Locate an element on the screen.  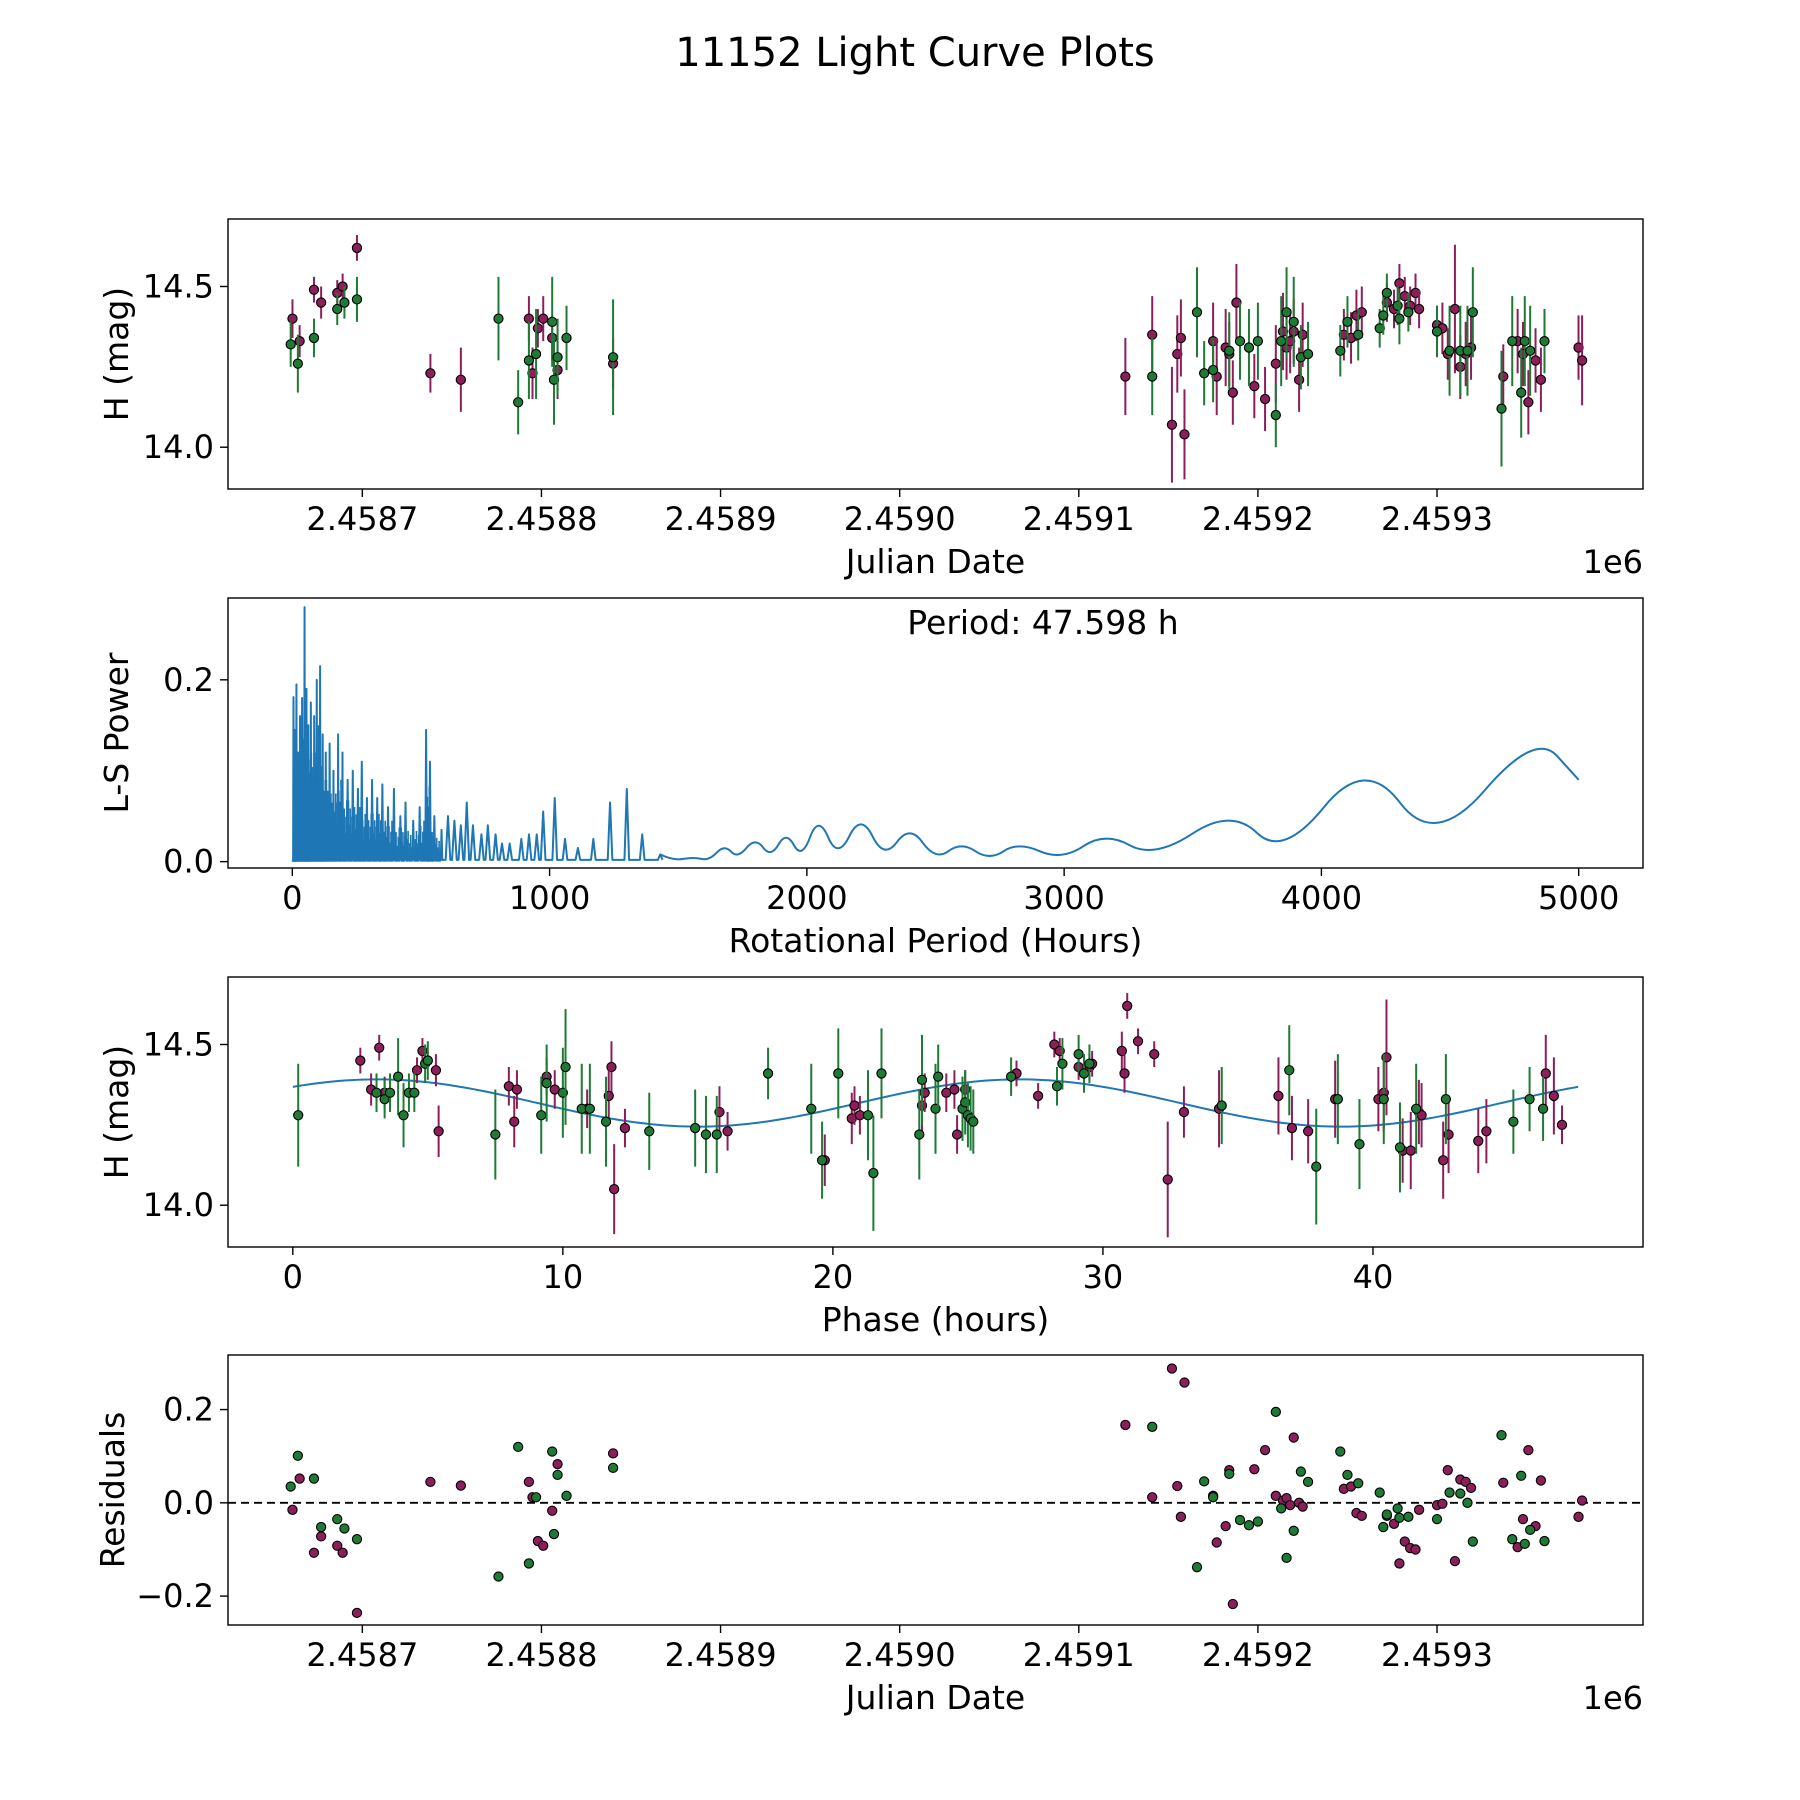
x-tick-label: 2.4592 is located at coordinates (1258, 1655).